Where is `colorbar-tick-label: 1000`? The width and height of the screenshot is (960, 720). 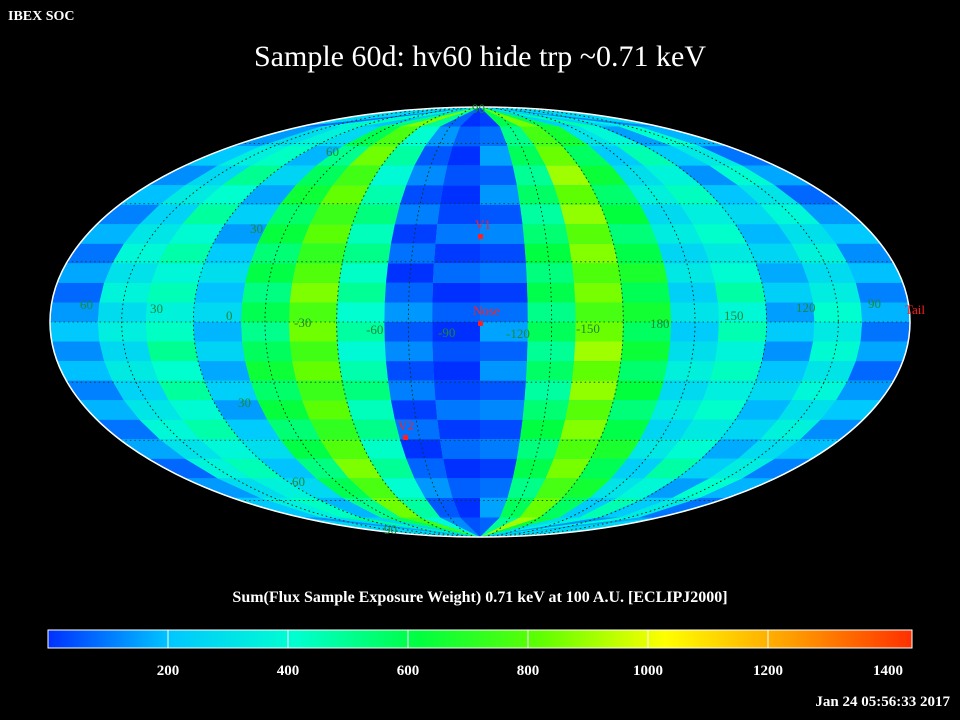
colorbar-tick-label: 1000 is located at coordinates (648, 671).